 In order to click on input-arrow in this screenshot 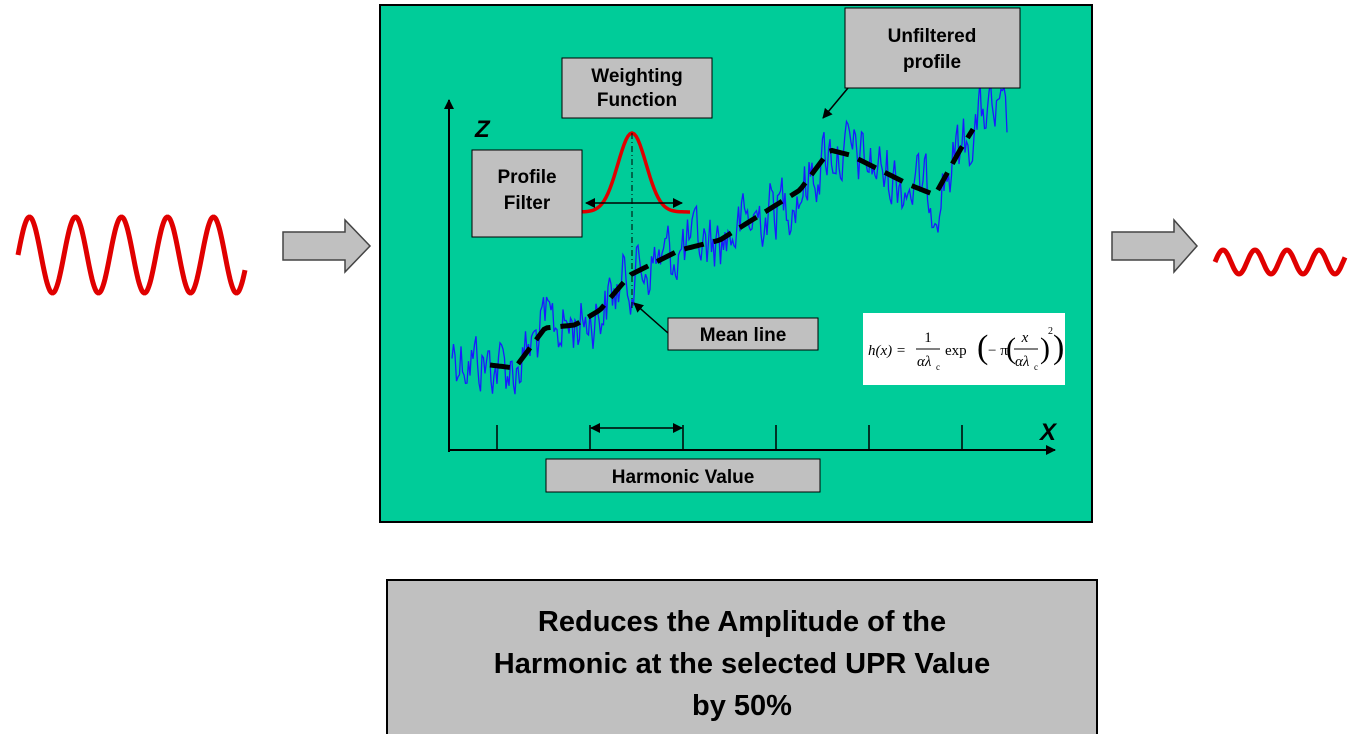, I will do `click(327, 246)`.